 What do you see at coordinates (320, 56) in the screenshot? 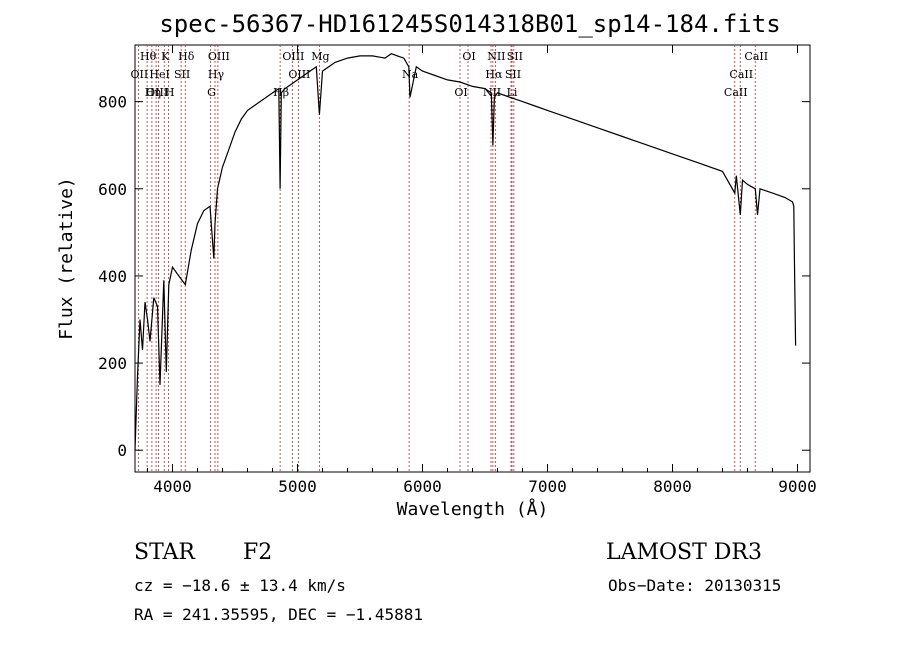
I see `line-label-15: Mg` at bounding box center [320, 56].